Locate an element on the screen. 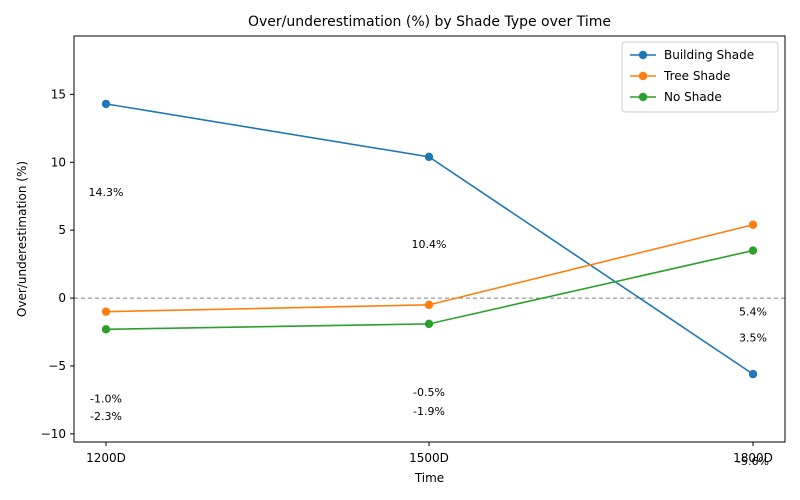  data-label-no-shade: -2.3% is located at coordinates (106, 416).